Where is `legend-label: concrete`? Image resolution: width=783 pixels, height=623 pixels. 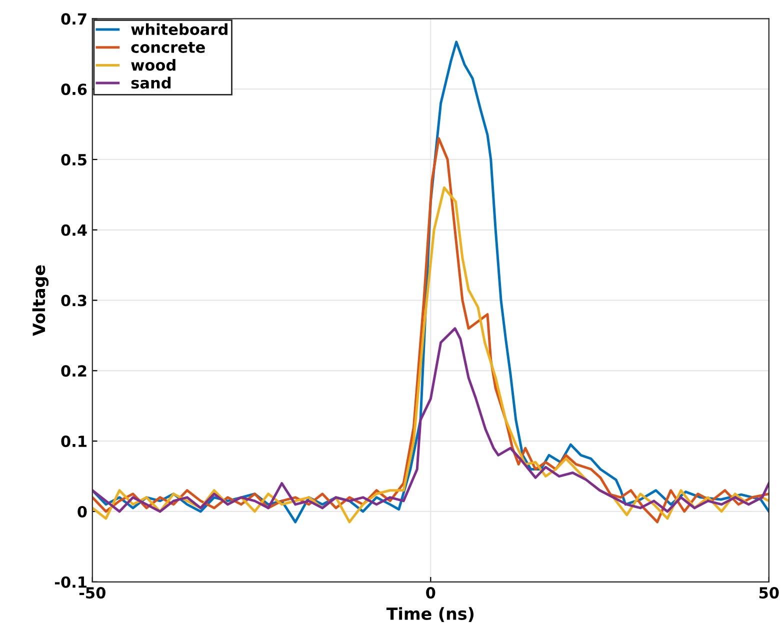 legend-label: concrete is located at coordinates (168, 47).